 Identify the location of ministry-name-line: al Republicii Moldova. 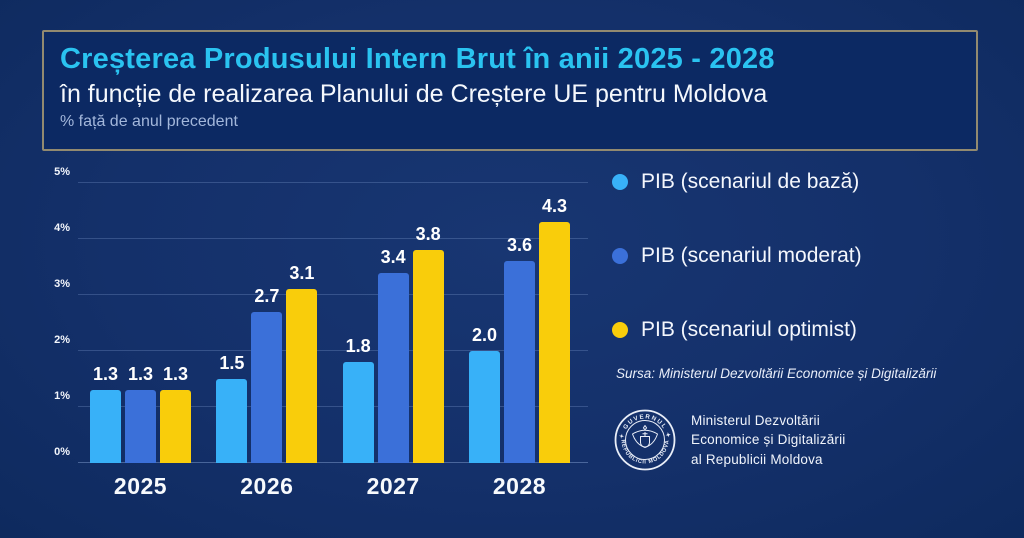
(757, 459).